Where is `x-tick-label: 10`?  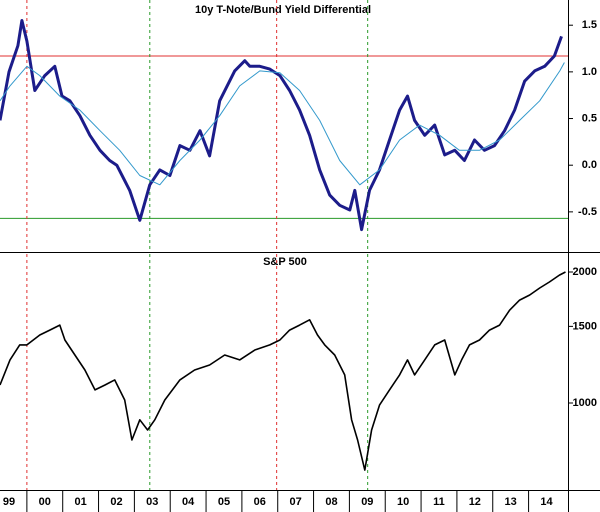
x-tick-label: 10 is located at coordinates (403, 502).